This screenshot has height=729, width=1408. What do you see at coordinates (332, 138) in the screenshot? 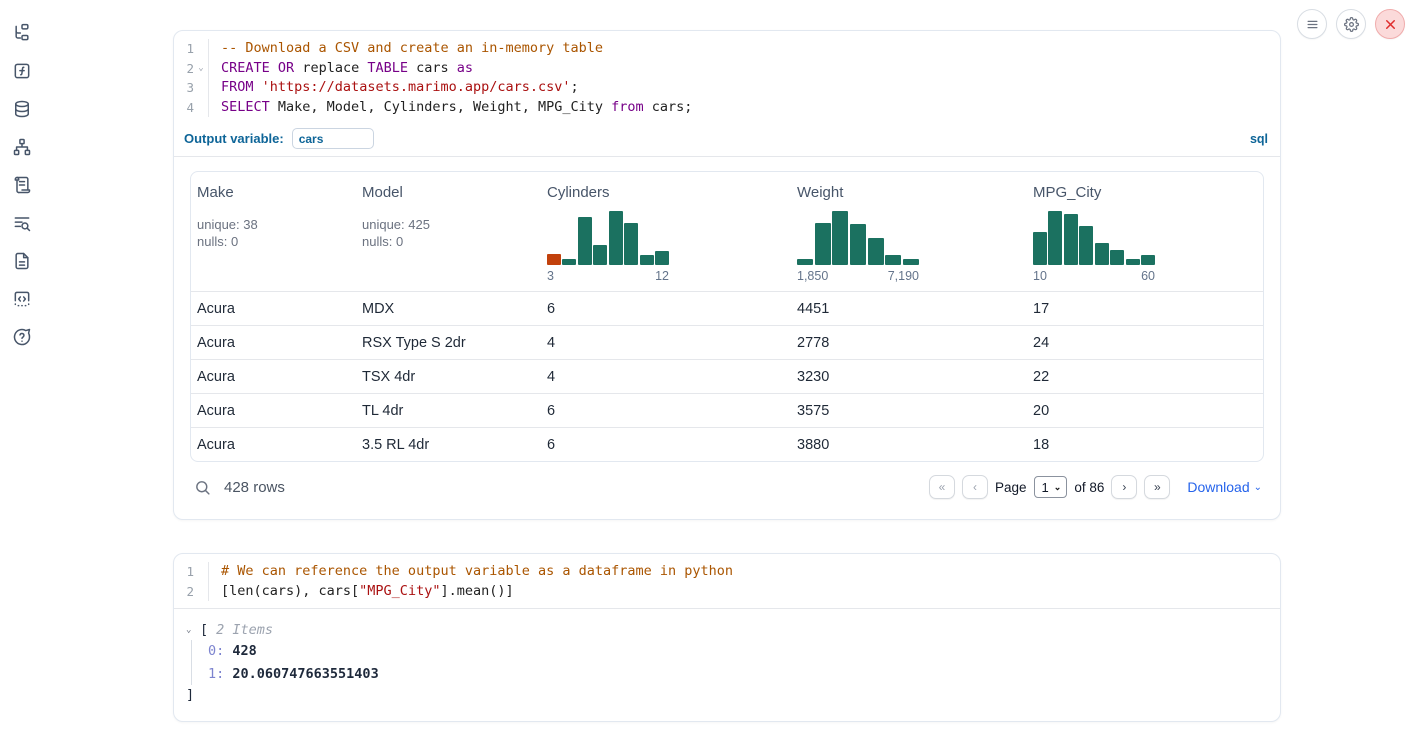
I see `output-variable-input` at bounding box center [332, 138].